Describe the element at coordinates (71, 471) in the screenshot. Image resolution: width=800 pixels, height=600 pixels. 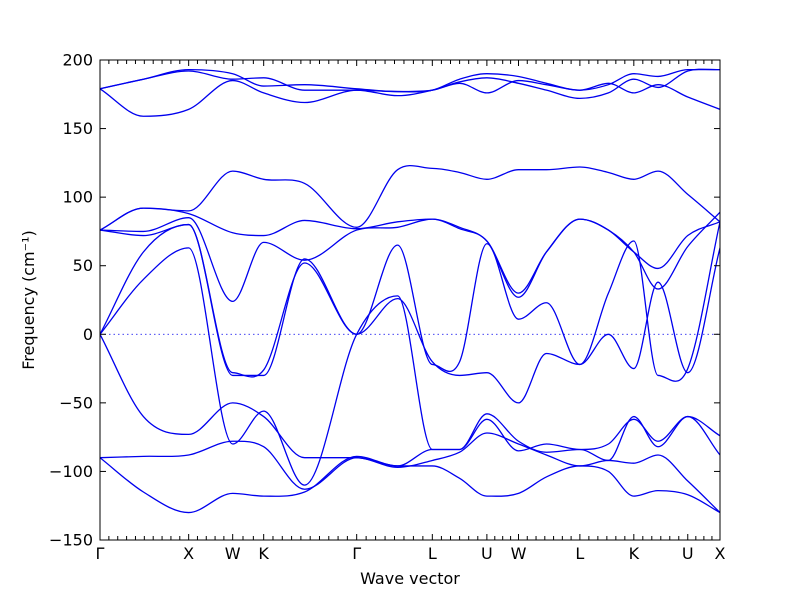
I see `y-tick-label: −100` at that location.